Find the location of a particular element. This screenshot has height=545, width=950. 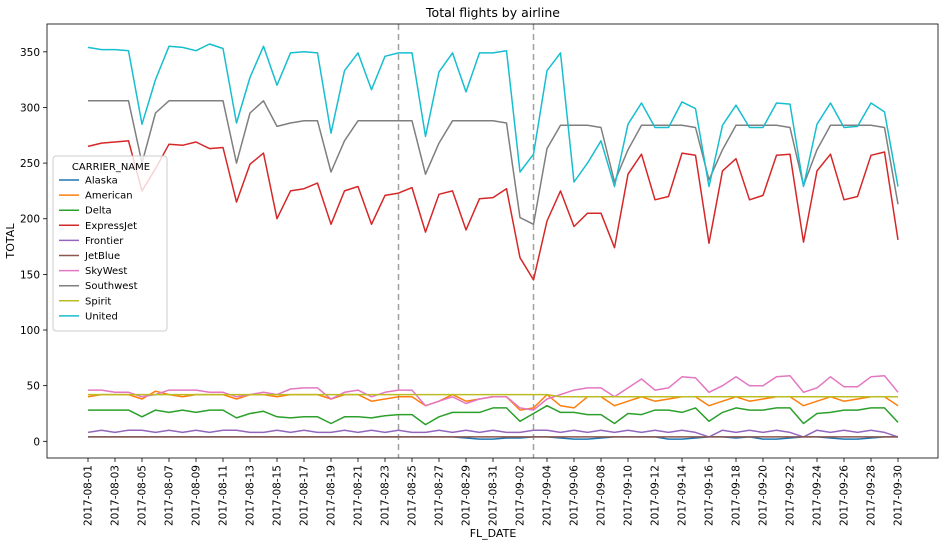

x-tick-label: 2017-08-27 is located at coordinates (440, 495).